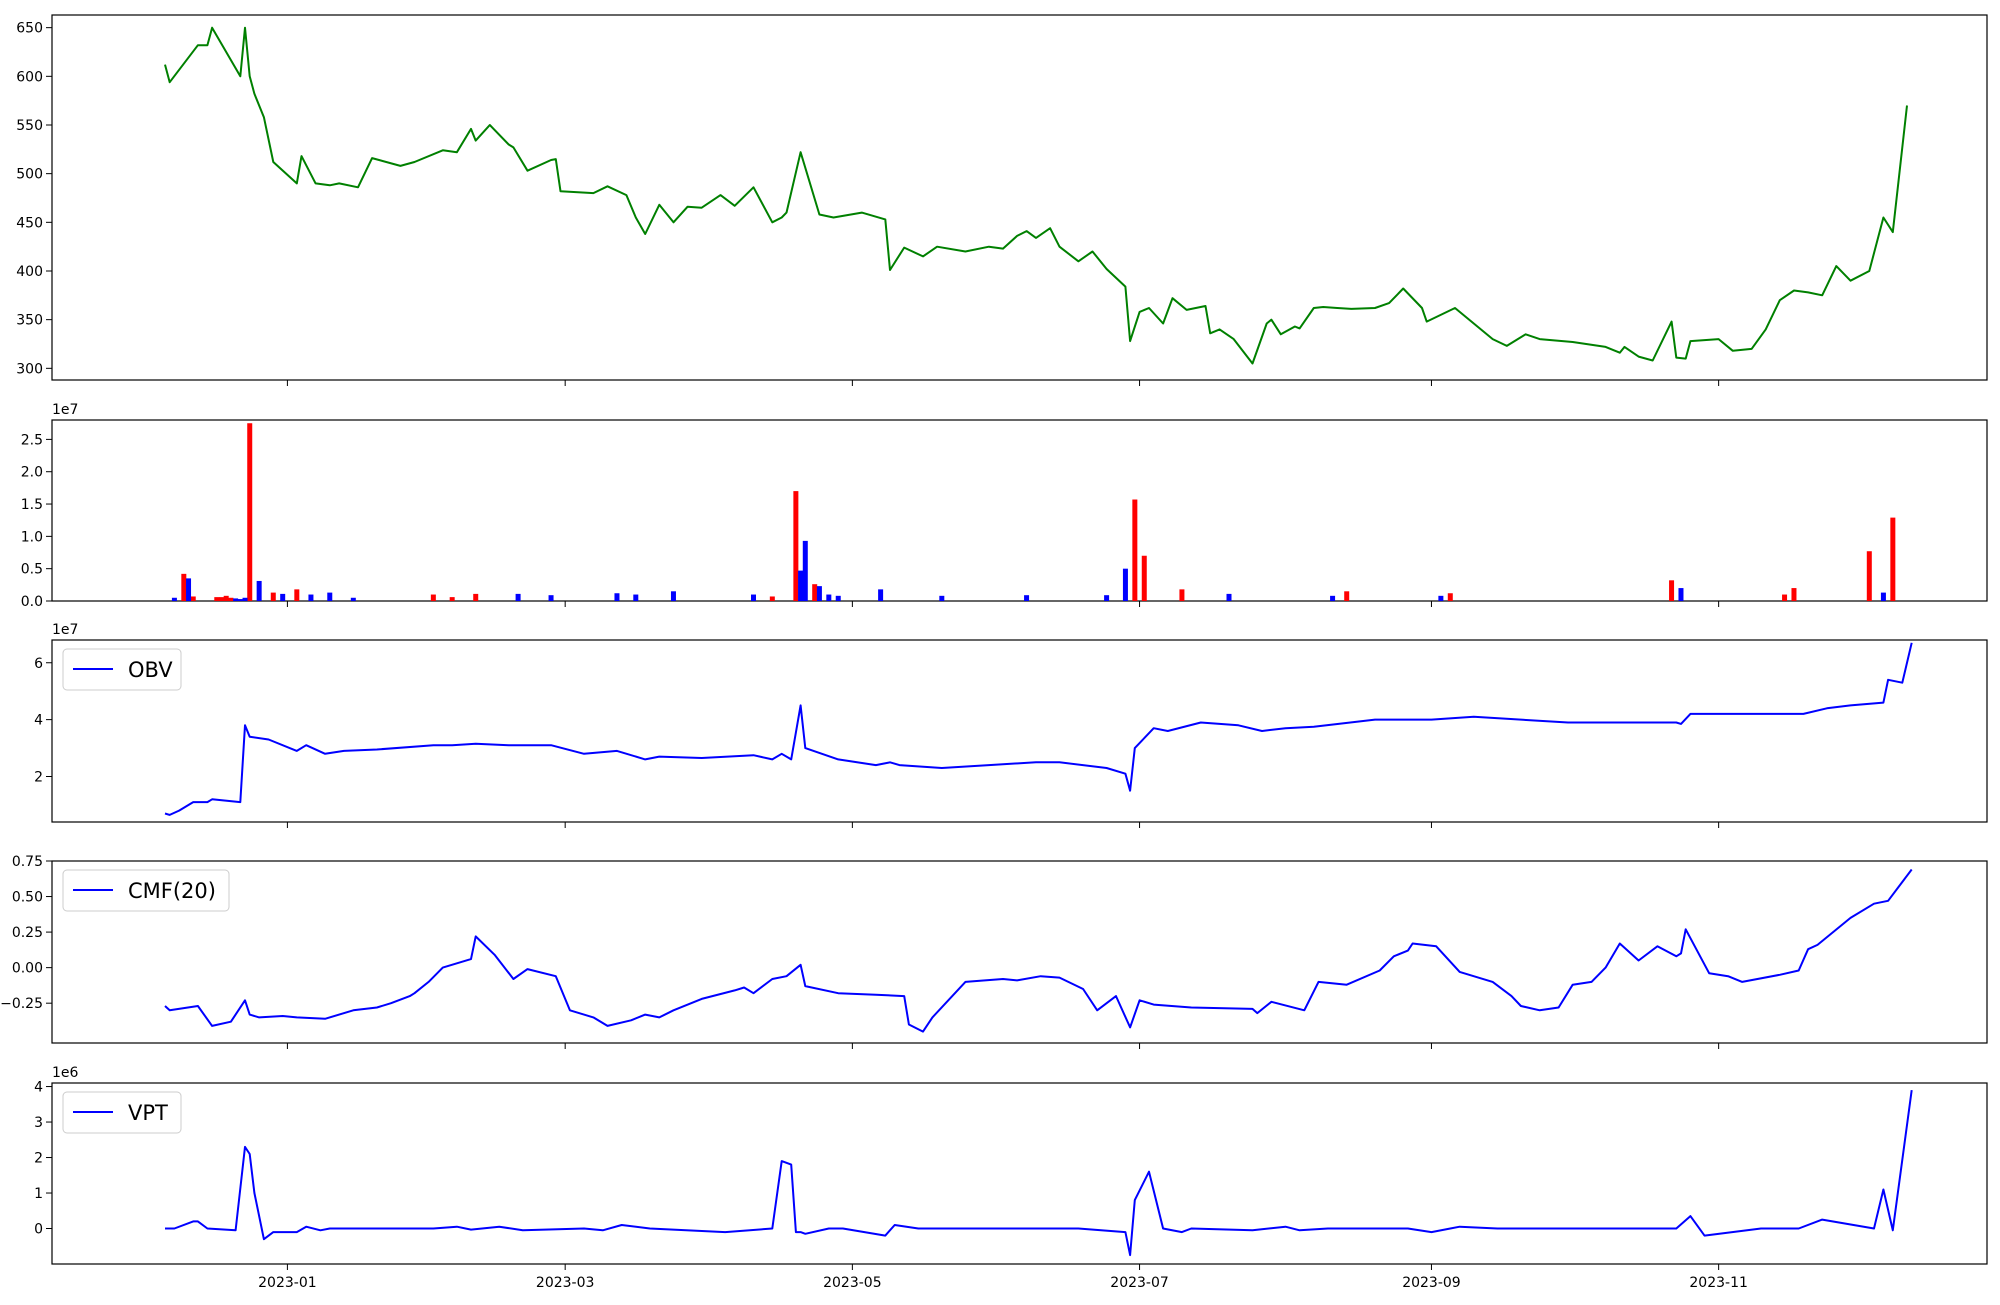  Describe the element at coordinates (27, 969) in the screenshot. I see `y-tick-label: 0.00` at that location.